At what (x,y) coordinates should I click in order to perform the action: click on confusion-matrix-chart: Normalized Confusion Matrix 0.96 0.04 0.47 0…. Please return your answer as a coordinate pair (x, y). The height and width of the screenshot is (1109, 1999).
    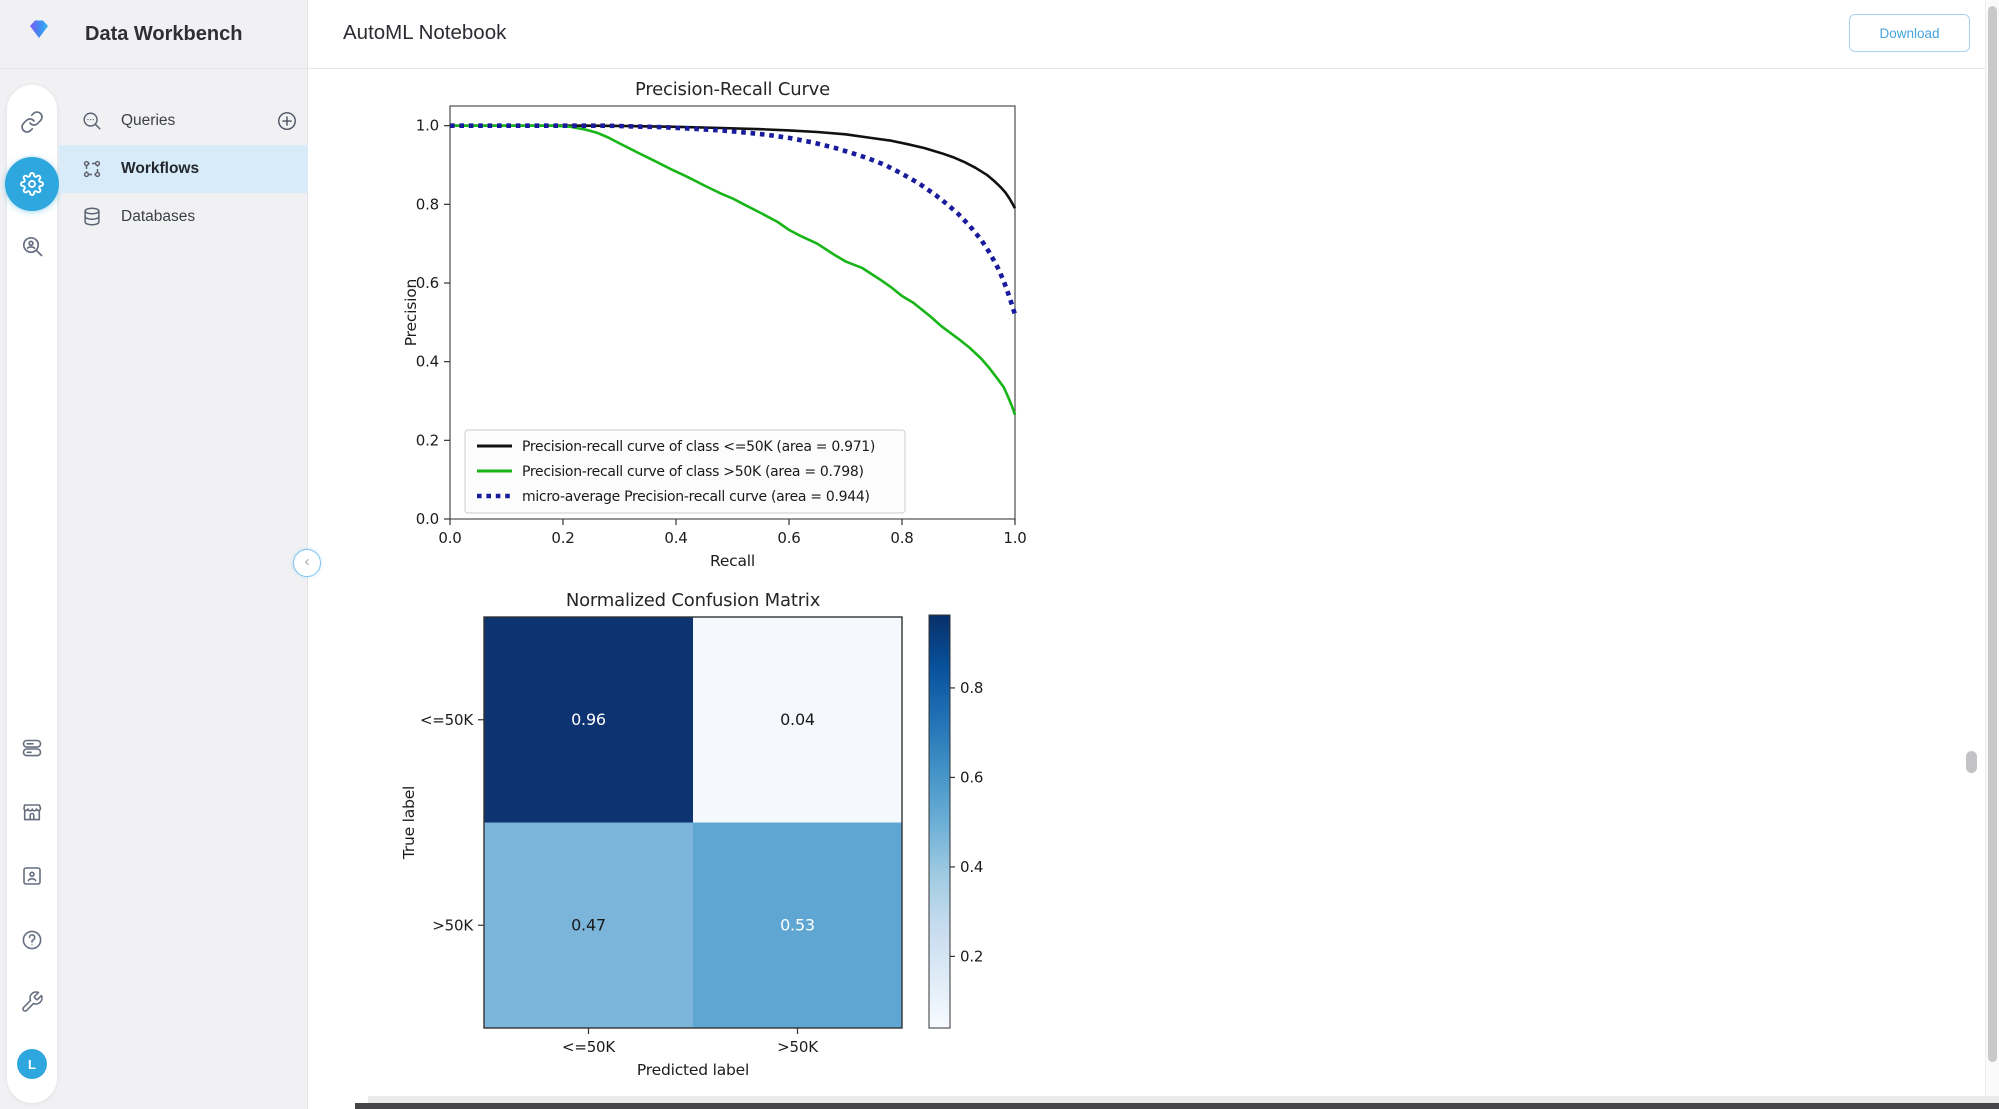
    Looking at the image, I should click on (691, 834).